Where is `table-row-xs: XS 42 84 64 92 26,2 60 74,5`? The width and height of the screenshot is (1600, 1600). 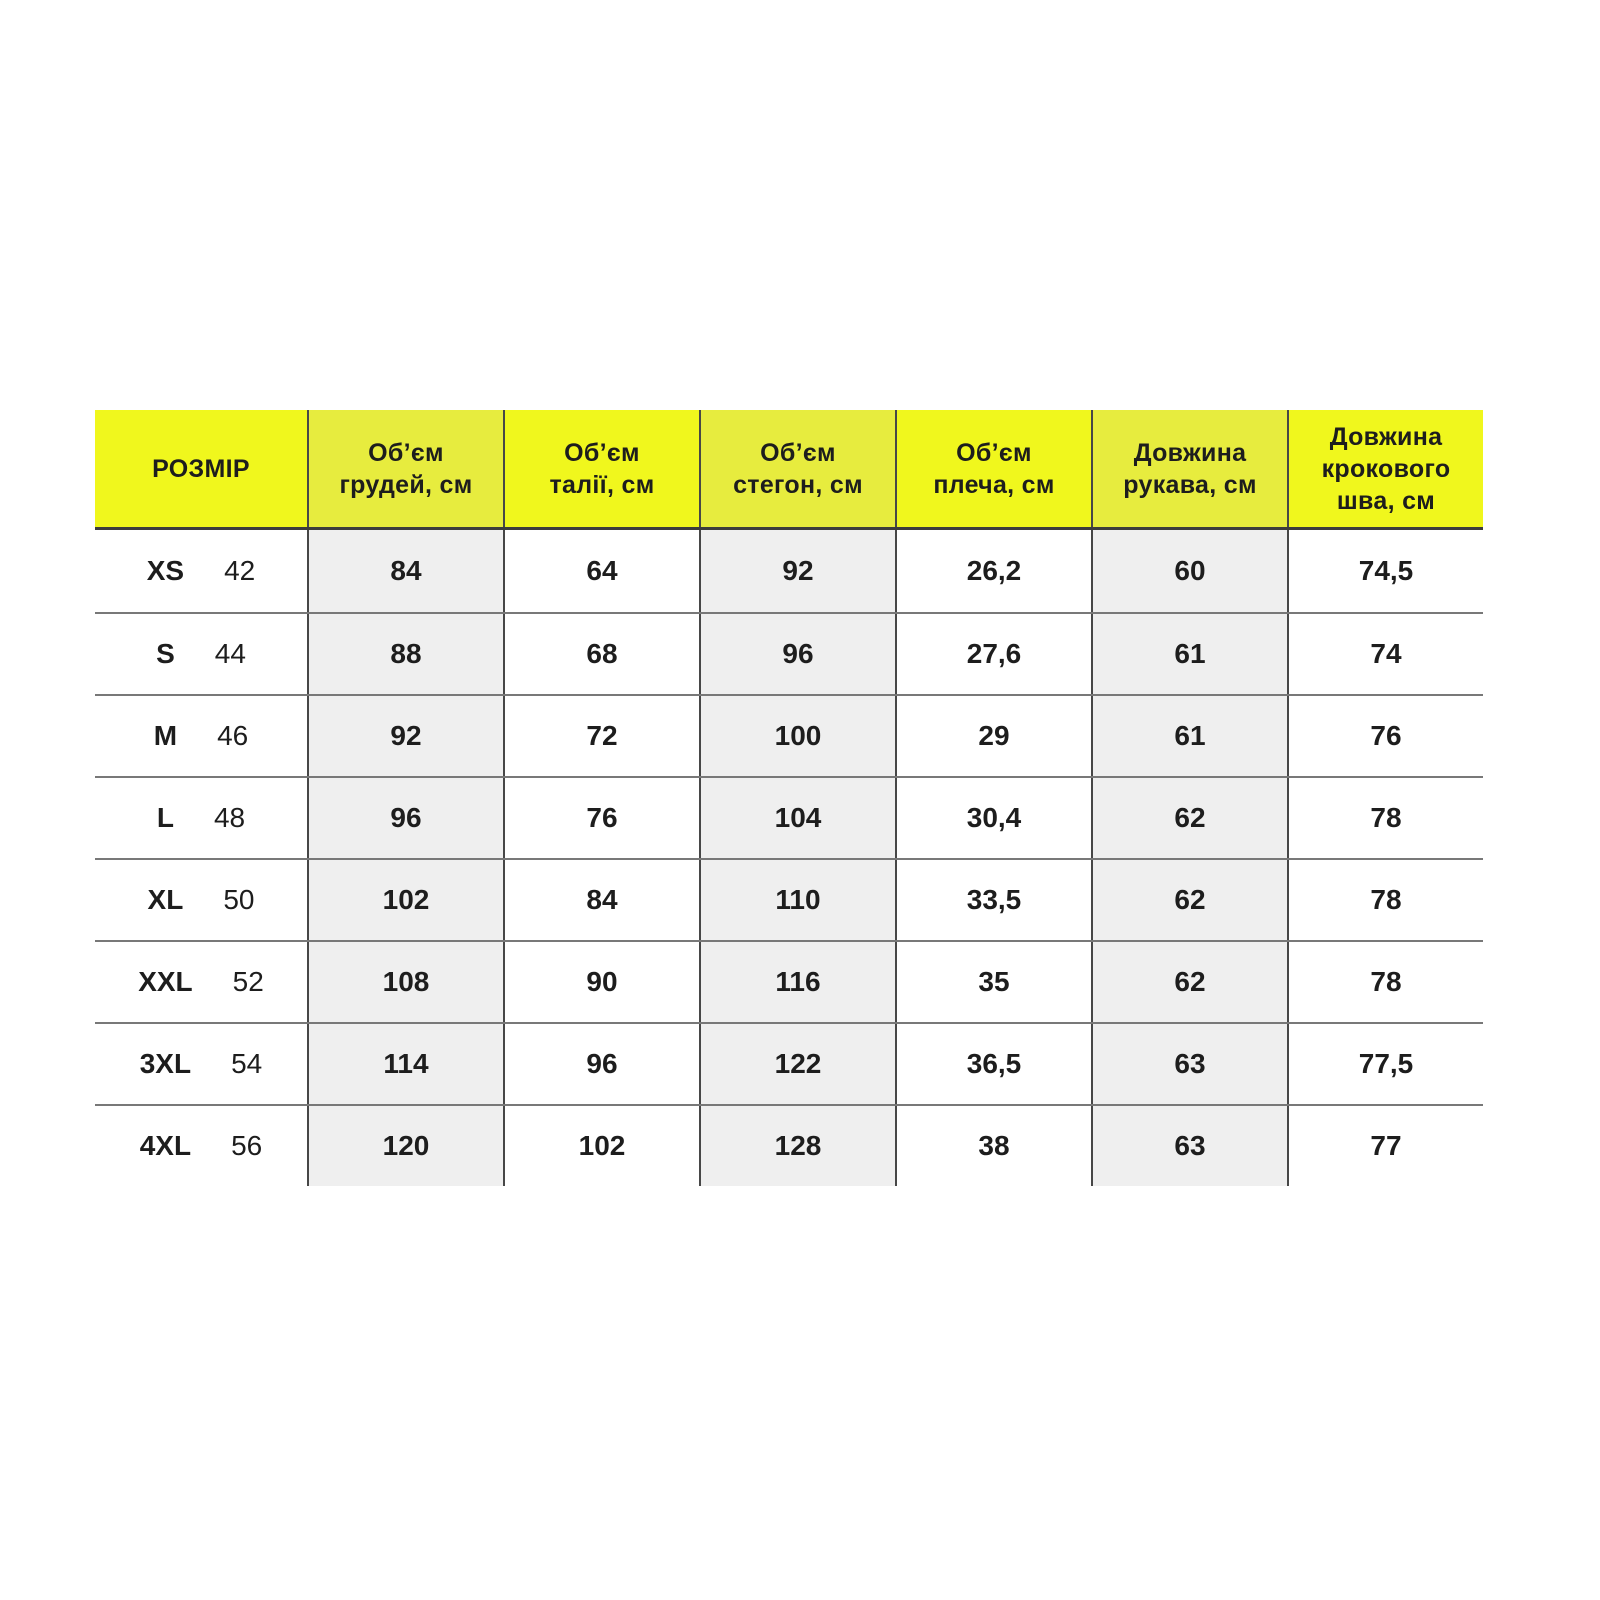
table-row-xs: XS 42 84 64 92 26,2 60 74,5 is located at coordinates (789, 571).